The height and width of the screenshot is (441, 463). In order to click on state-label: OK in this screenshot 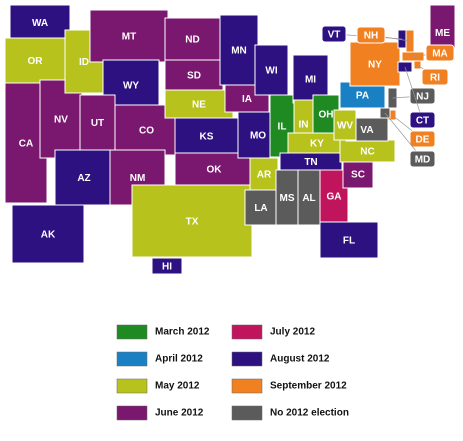, I will do `click(215, 170)`.